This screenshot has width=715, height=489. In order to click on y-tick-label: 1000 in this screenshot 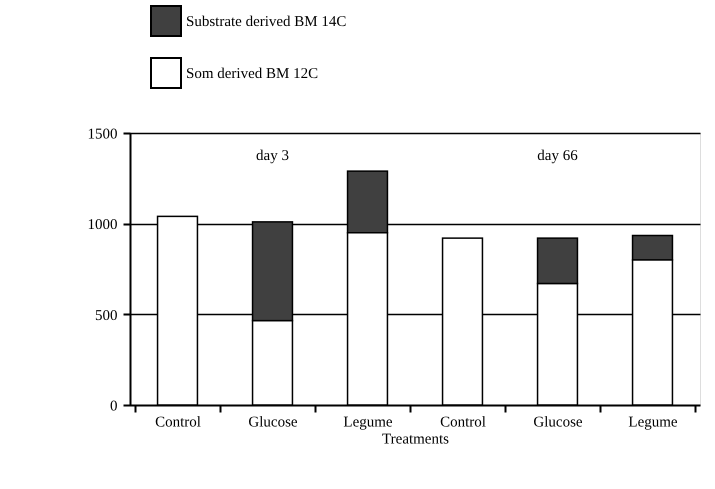, I will do `click(103, 225)`.